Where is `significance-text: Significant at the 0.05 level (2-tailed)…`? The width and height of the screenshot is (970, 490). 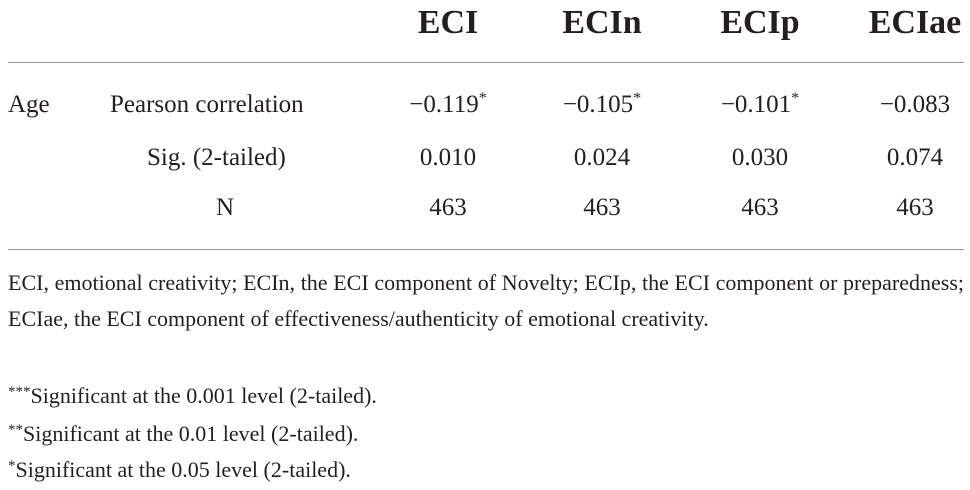 significance-text: Significant at the 0.05 level (2-tailed)… is located at coordinates (183, 469).